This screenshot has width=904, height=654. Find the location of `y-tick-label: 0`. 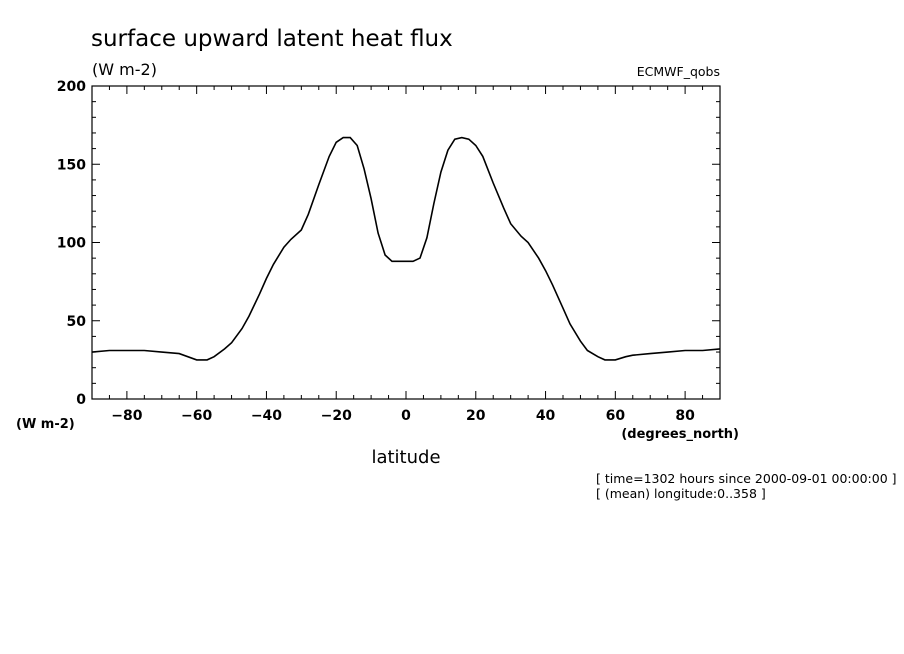

y-tick-label: 0 is located at coordinates (81, 400).